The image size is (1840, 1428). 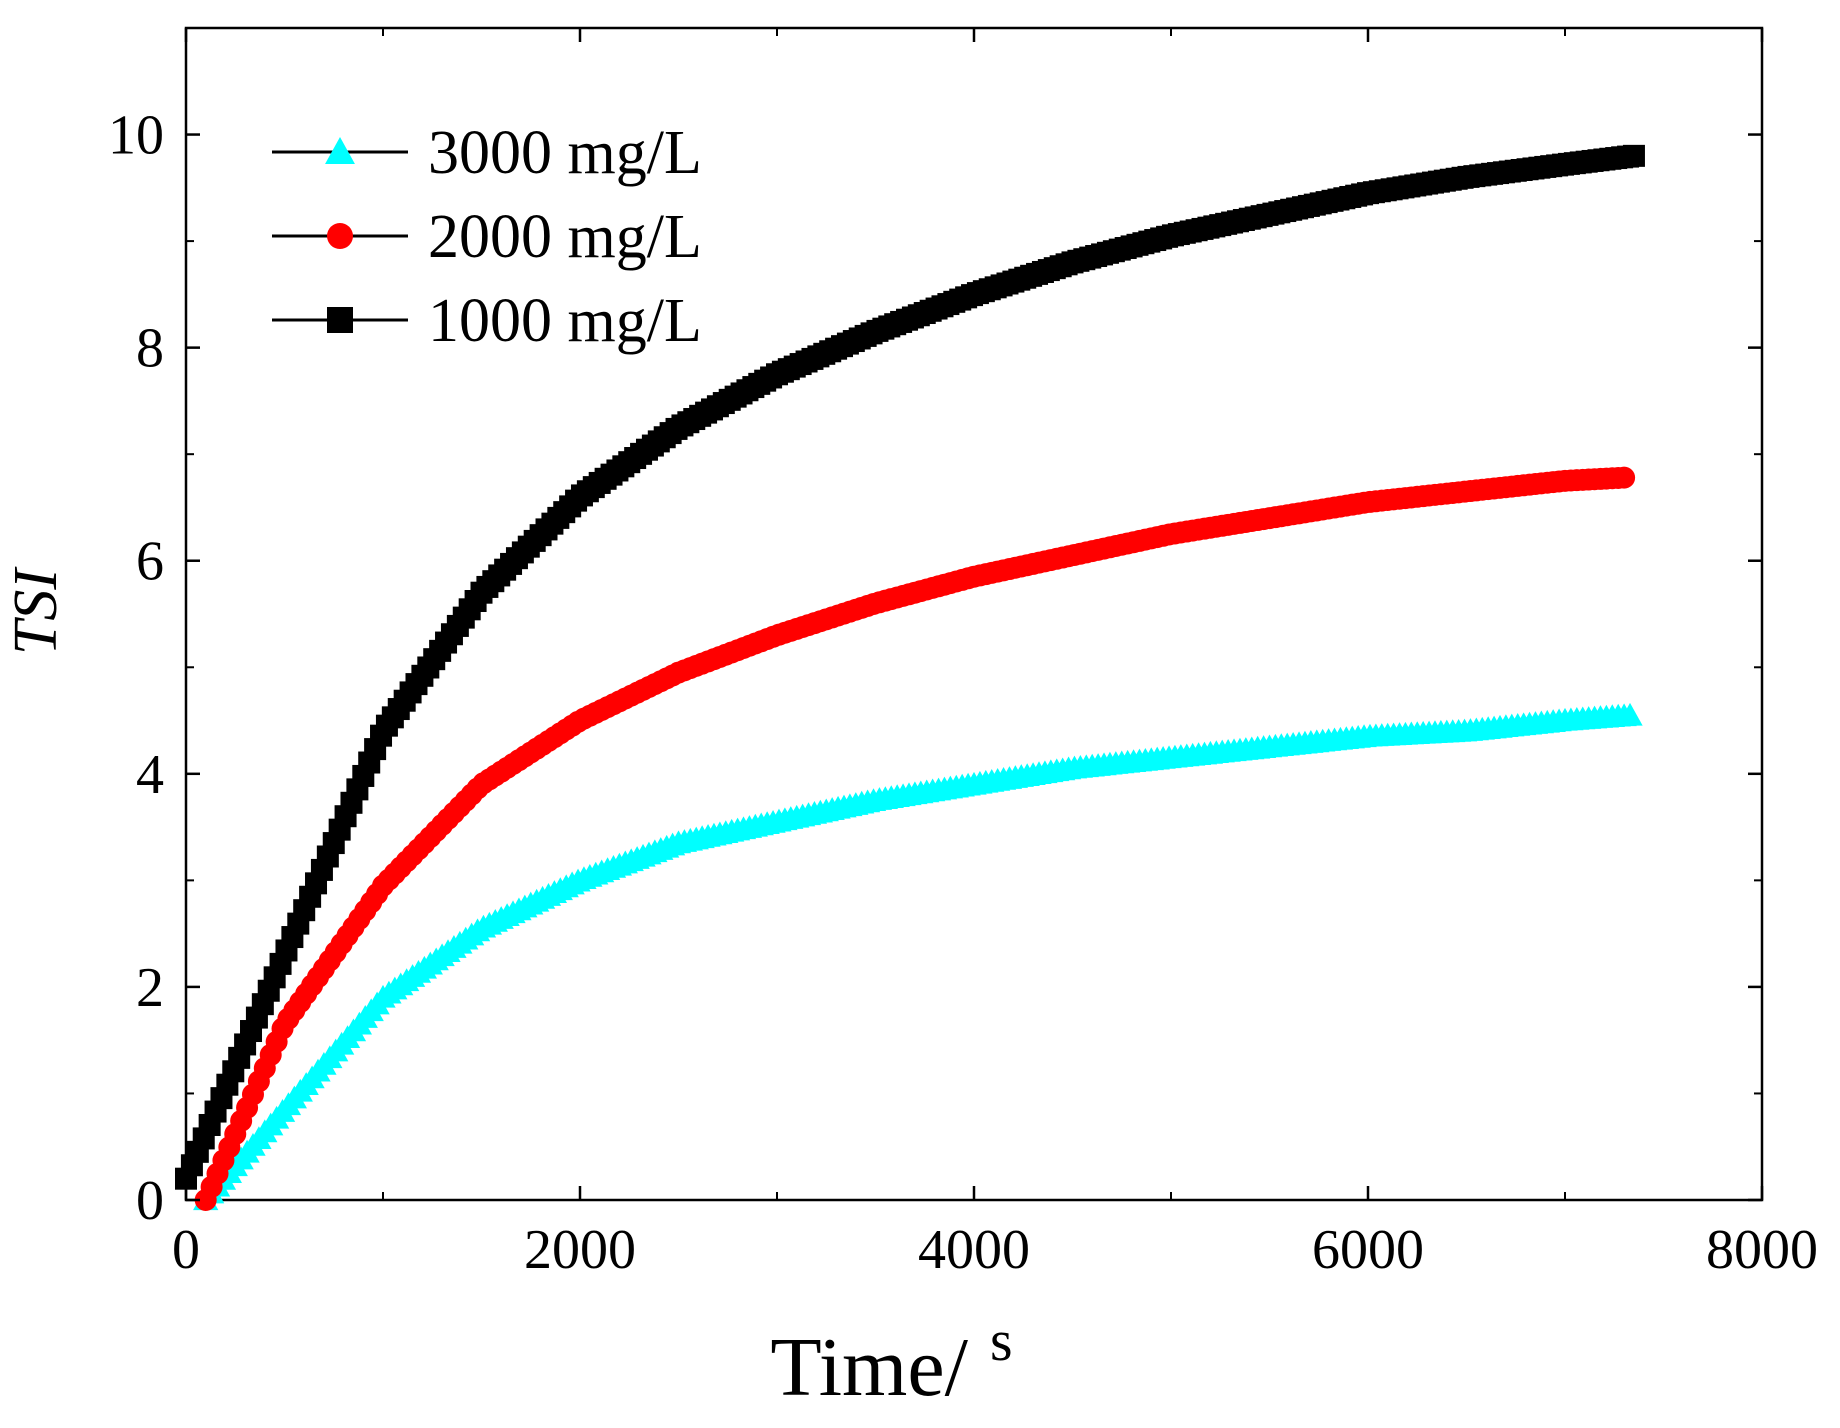 I want to click on legend: 3000 mg/L 2000 mg/L 1000 mg/L, so click(x=487, y=237).